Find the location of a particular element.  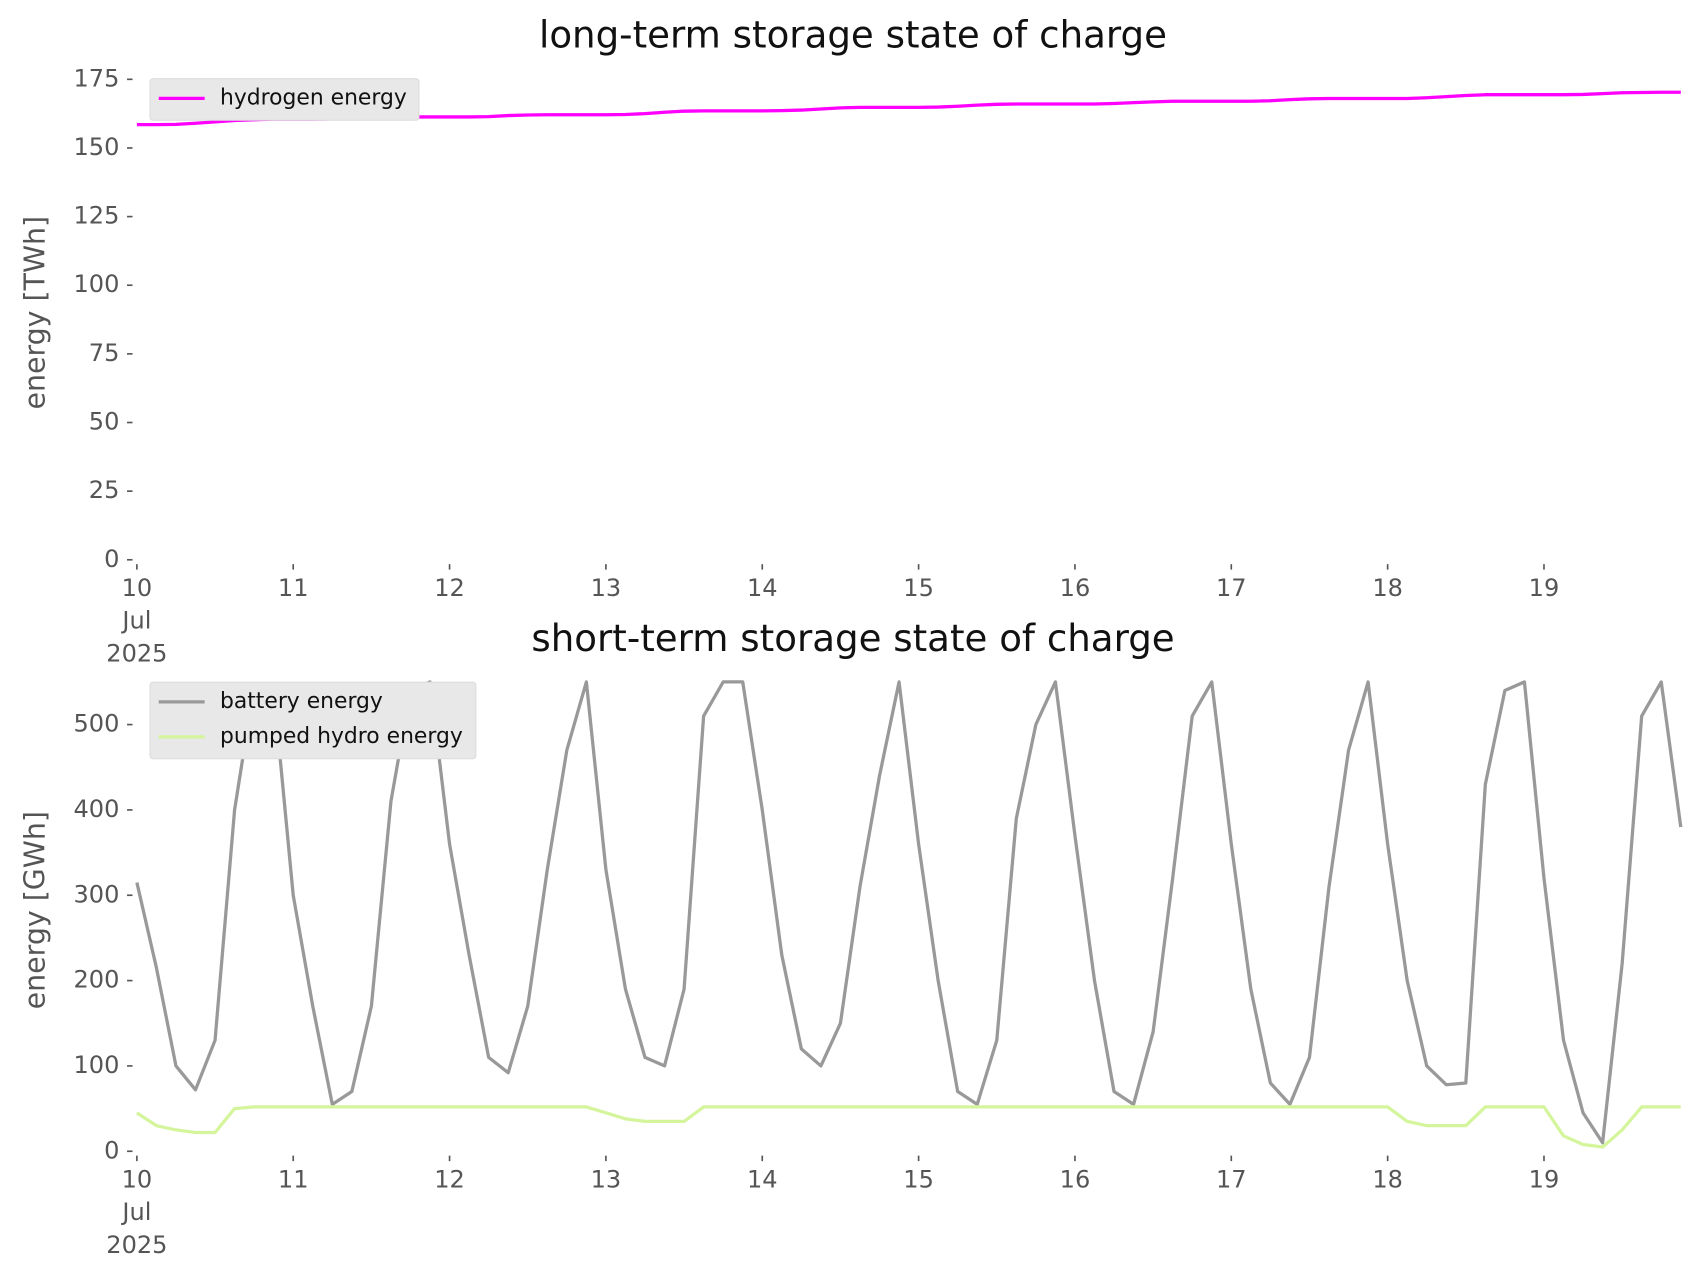

y-tick-label: 500 is located at coordinates (96, 724).